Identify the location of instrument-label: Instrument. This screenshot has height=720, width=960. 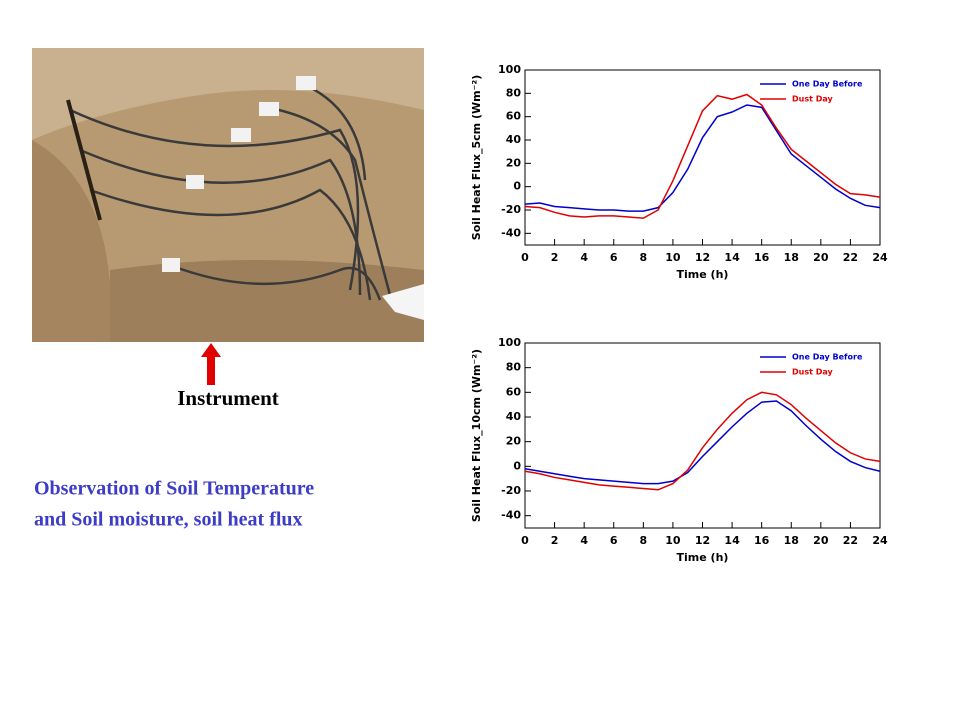
(228, 398).